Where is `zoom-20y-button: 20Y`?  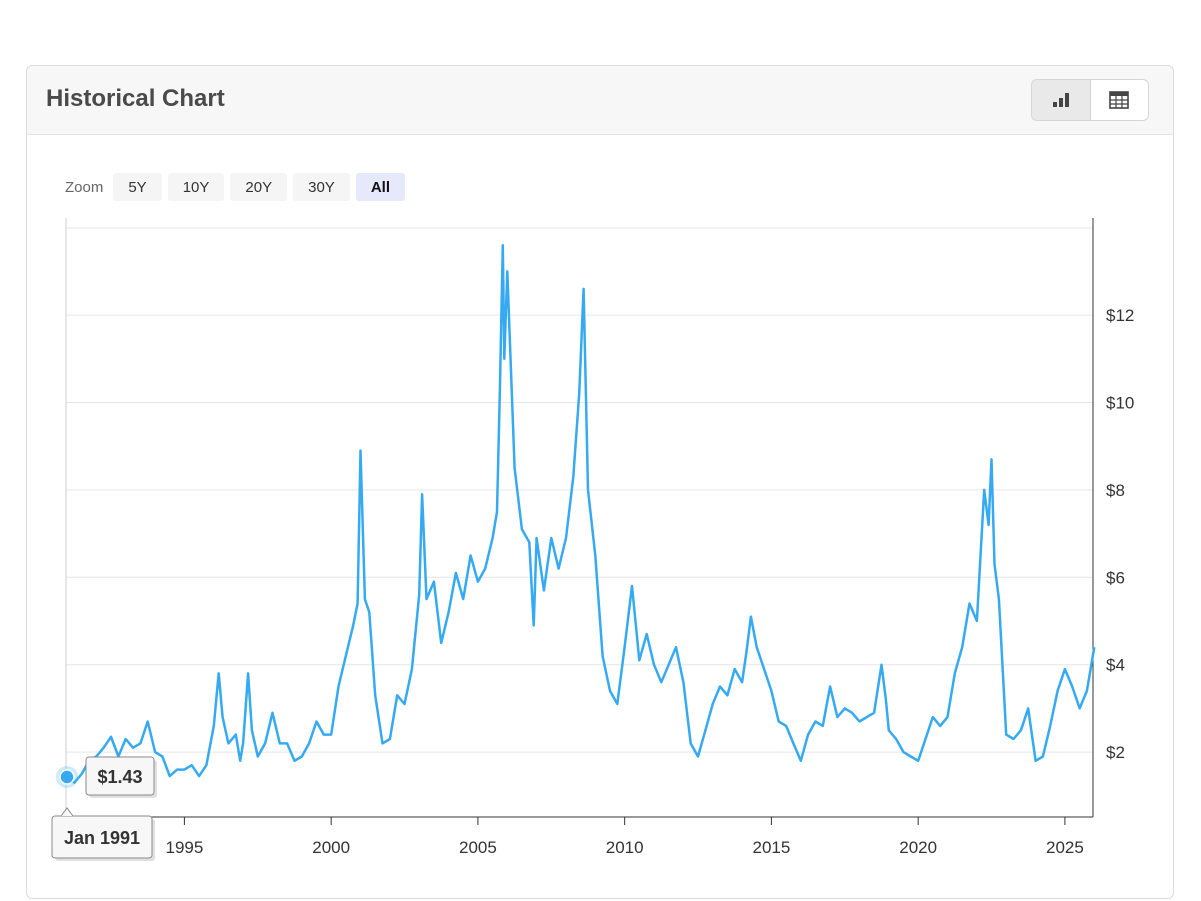 zoom-20y-button: 20Y is located at coordinates (259, 187).